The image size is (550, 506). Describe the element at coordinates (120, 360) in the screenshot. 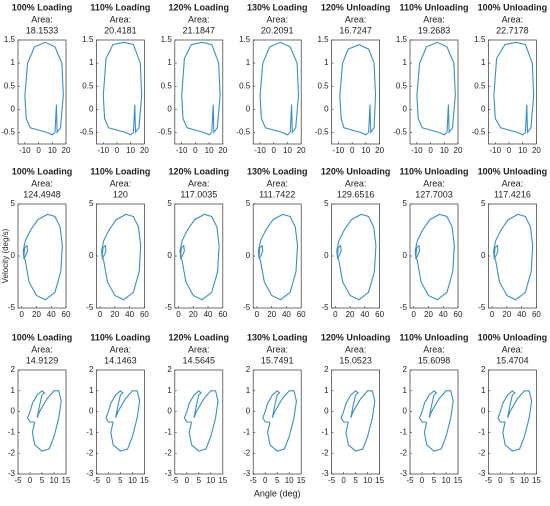

I see `area-value: 14.1463` at that location.